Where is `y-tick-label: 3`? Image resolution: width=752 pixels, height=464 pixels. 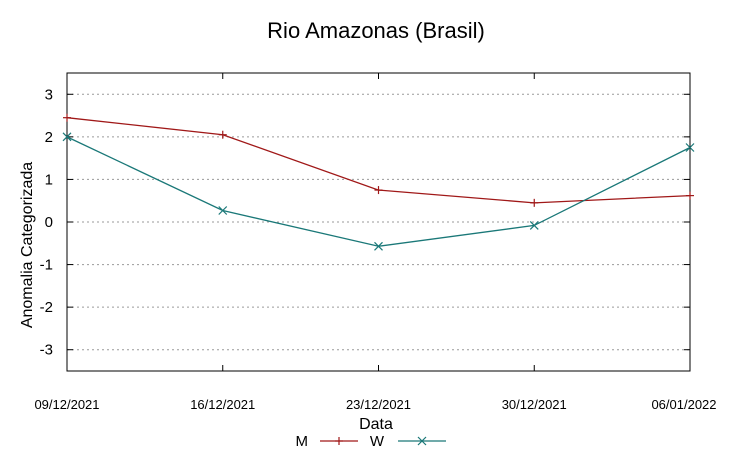 y-tick-label: 3 is located at coordinates (49, 94).